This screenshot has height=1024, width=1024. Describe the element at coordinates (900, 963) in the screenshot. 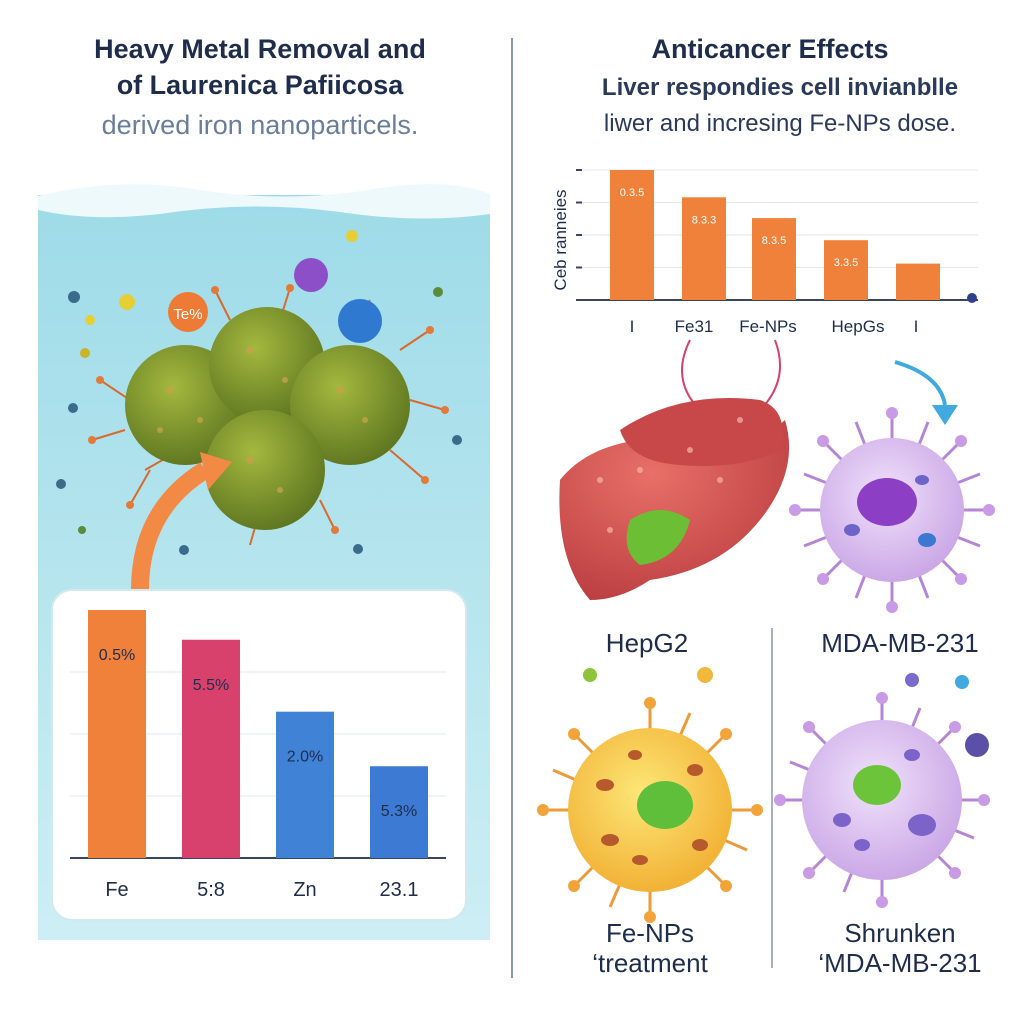

I see `shrunken-label-line2: ‘MDA-MB-231` at that location.